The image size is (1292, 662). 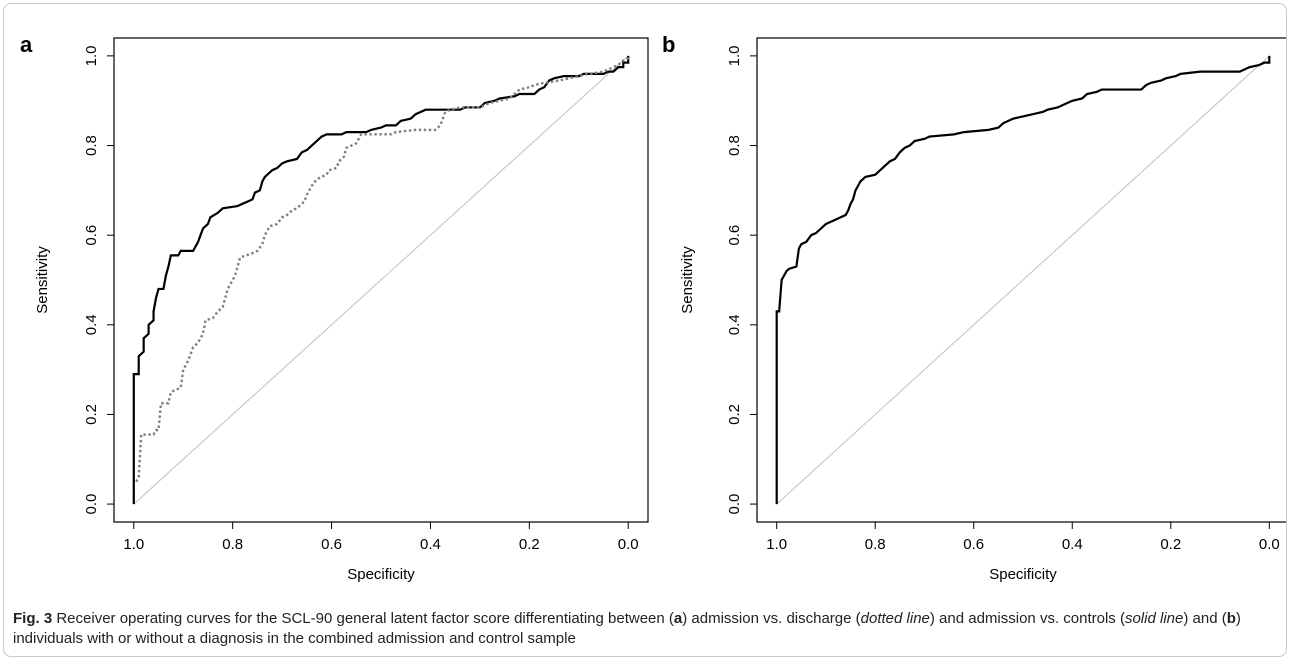 What do you see at coordinates (1170, 544) in the screenshot?
I see `panel-b-x-tick-label: 0.2` at bounding box center [1170, 544].